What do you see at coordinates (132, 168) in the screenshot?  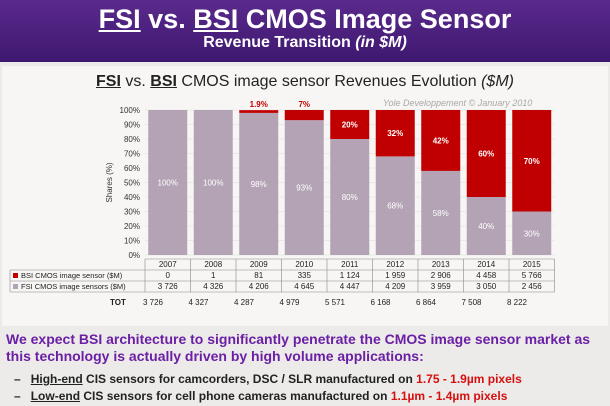 I see `y-tick-label: 60%` at bounding box center [132, 168].